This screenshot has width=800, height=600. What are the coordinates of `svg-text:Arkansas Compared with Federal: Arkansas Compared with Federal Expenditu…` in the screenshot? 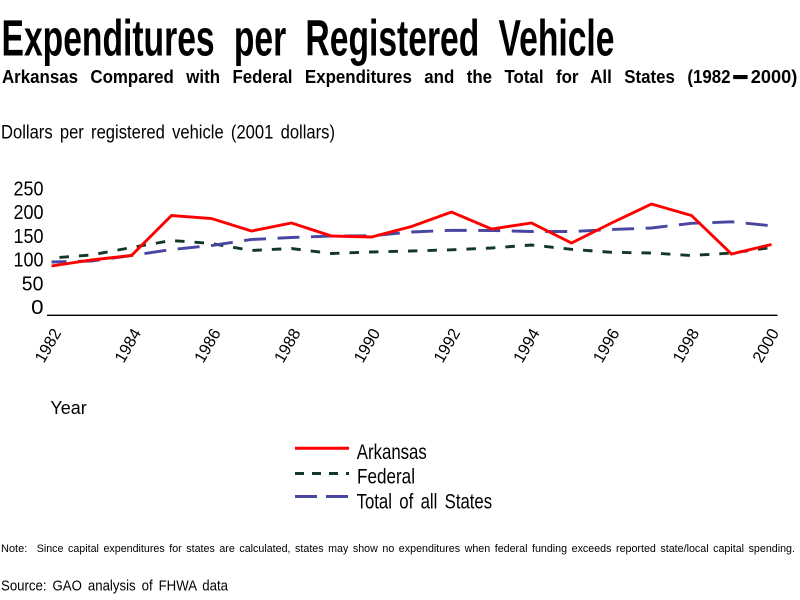 It's located at (366, 76).